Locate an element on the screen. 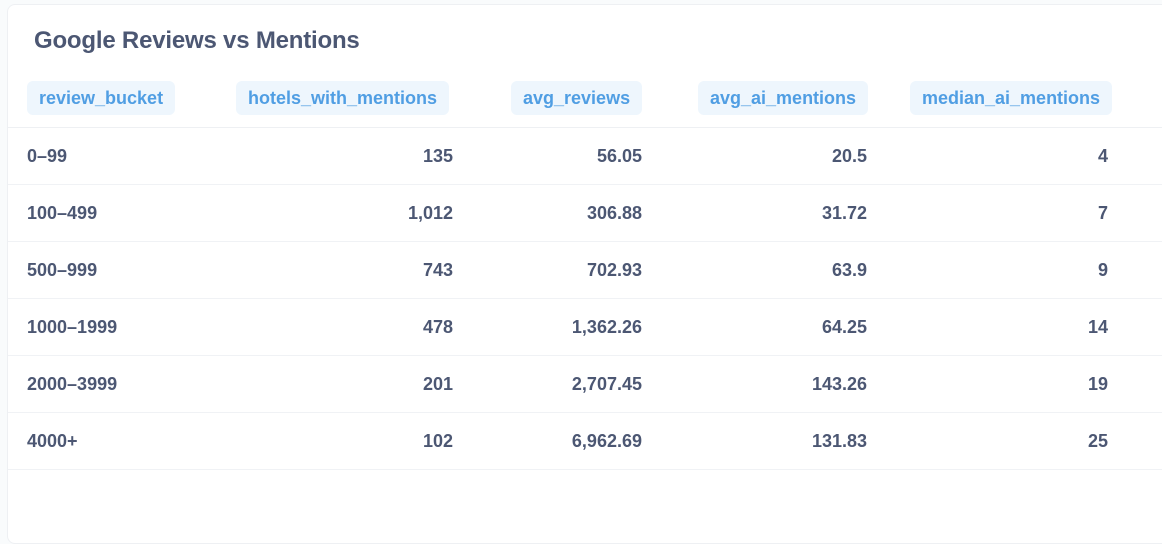 The width and height of the screenshot is (1162, 544). cell-avg-ai-mentions: 131.83 is located at coordinates (839, 441).